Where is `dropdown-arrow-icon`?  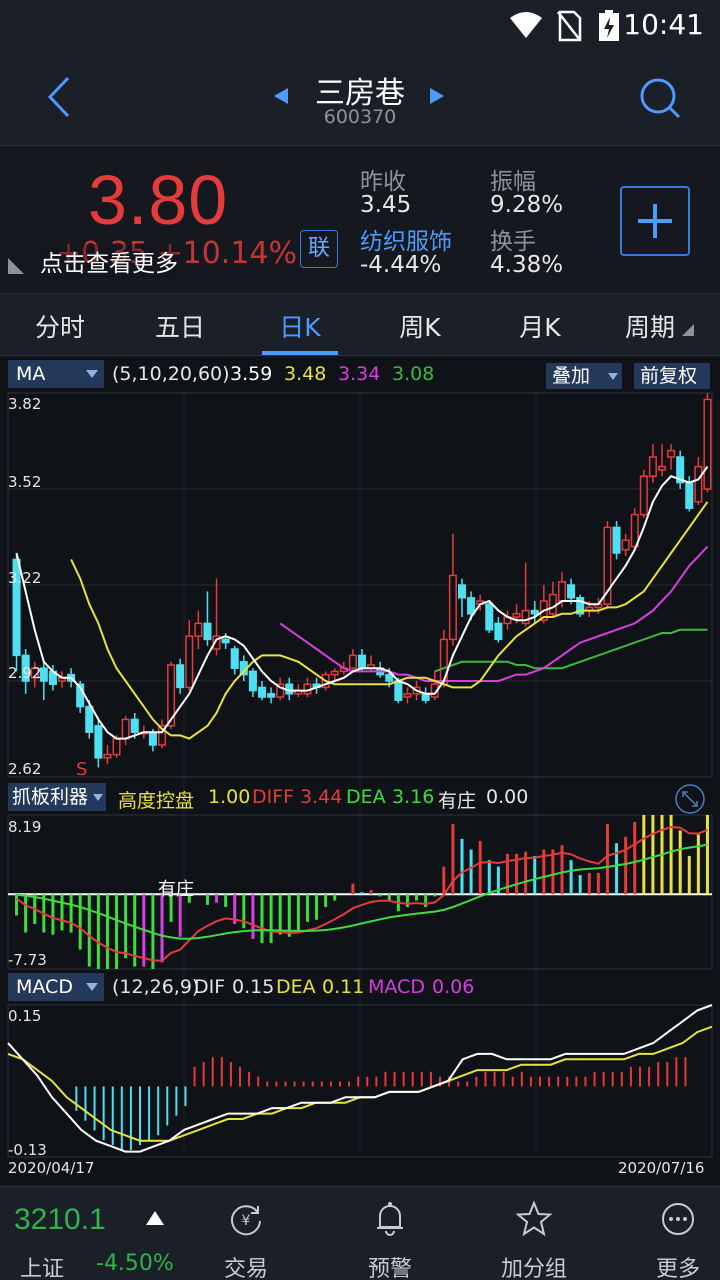
dropdown-arrow-icon is located at coordinates (92, 987).